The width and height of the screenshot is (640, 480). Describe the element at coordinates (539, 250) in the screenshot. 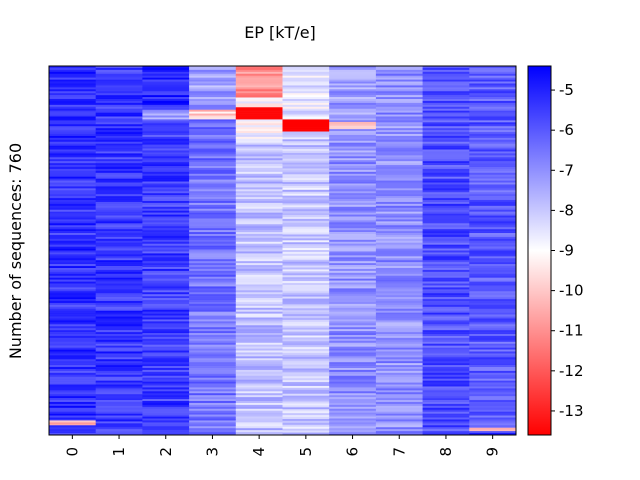

I see `colorbar` at that location.